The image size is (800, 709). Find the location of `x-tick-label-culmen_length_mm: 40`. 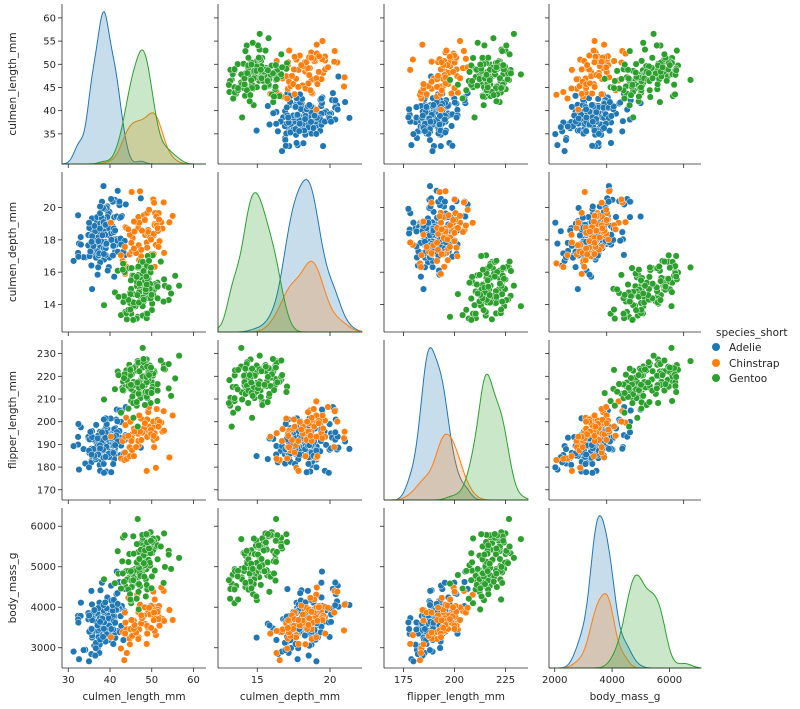

x-tick-label-culmen_length_mm: 40 is located at coordinates (110, 680).